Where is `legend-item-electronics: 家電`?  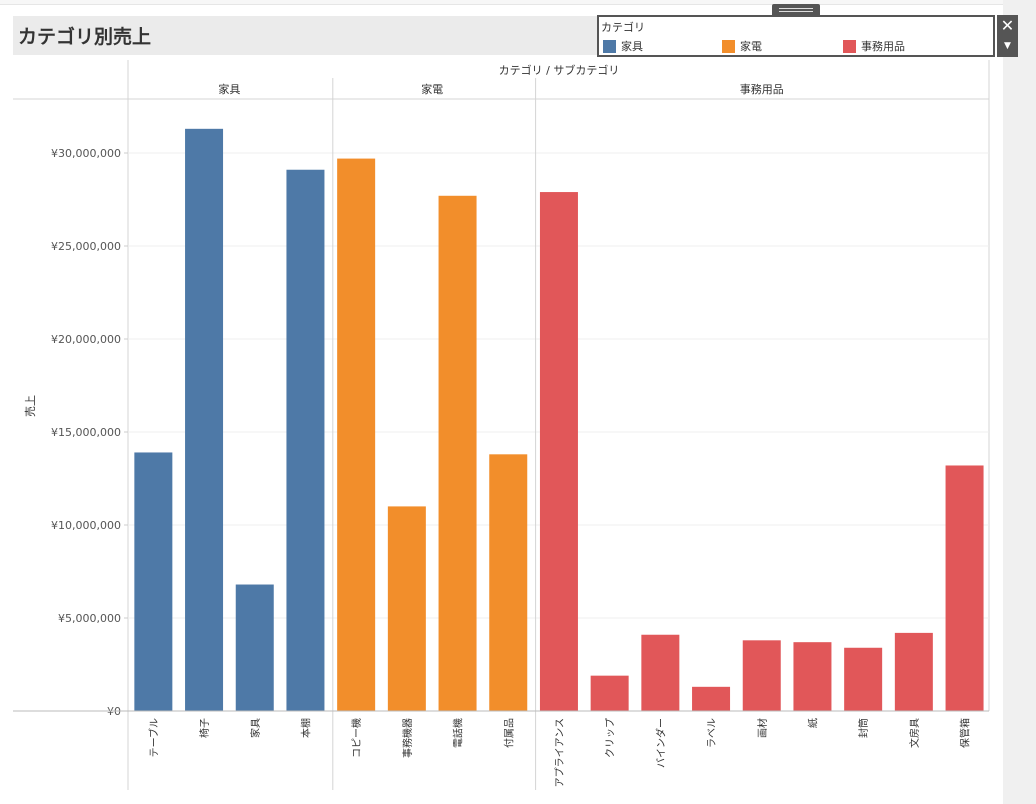 legend-item-electronics: 家電 is located at coordinates (742, 46).